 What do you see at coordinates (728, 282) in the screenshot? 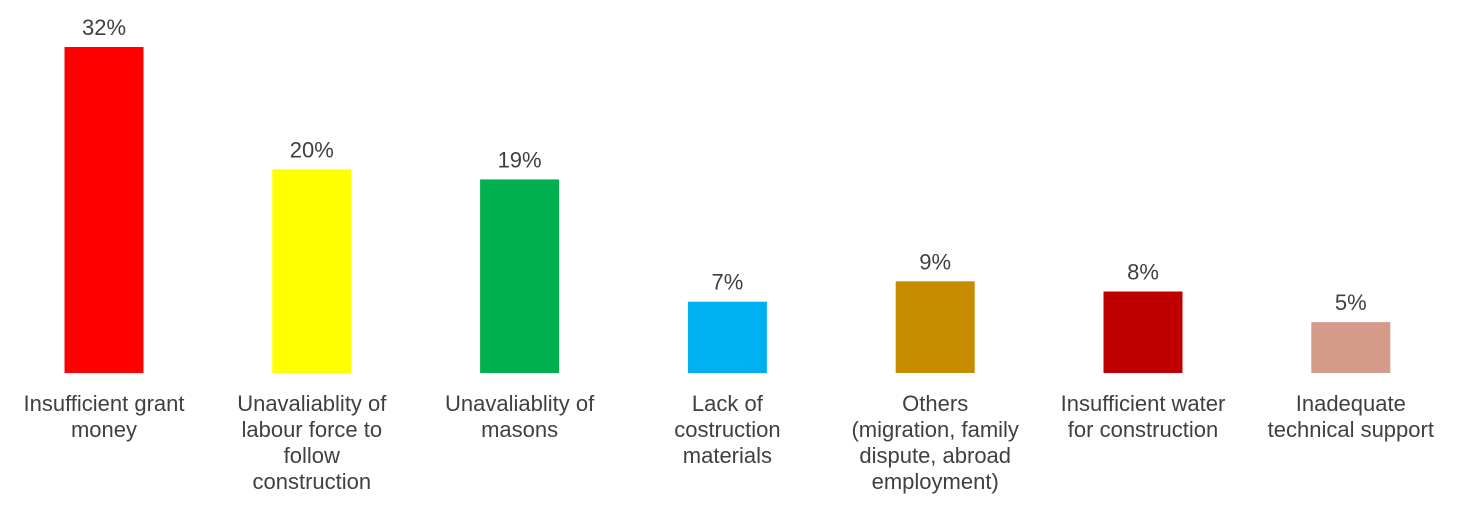
I see `data-label-4: 7%` at bounding box center [728, 282].